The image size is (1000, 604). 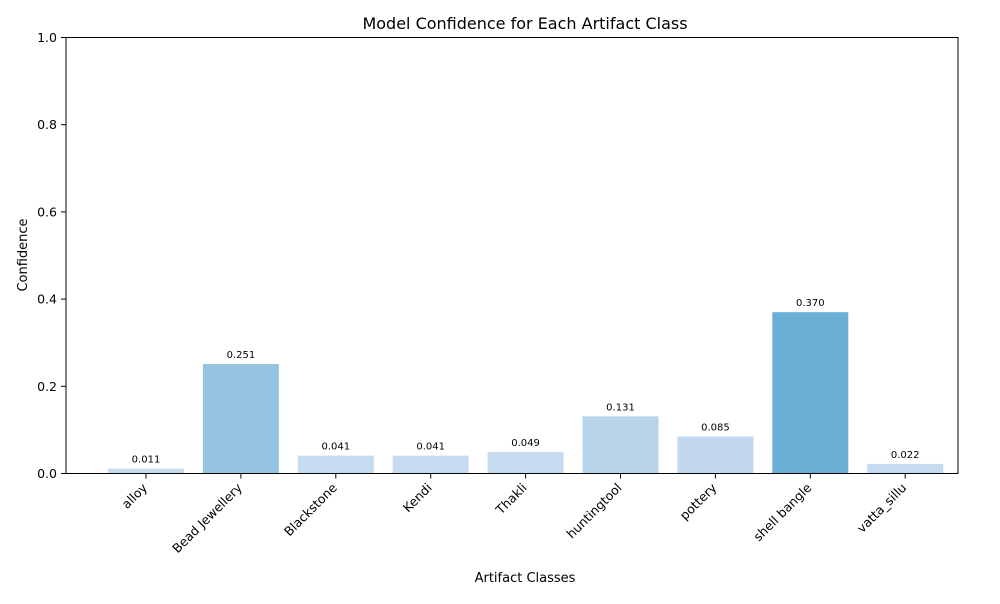 I want to click on x-axis-label: Artifact Classes, so click(x=525, y=578).